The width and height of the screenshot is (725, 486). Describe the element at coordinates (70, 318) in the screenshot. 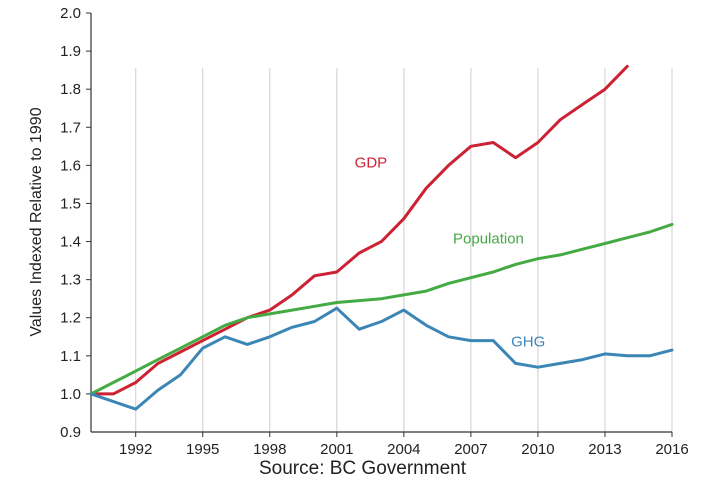

I see `y-tick-label: 1.2` at that location.